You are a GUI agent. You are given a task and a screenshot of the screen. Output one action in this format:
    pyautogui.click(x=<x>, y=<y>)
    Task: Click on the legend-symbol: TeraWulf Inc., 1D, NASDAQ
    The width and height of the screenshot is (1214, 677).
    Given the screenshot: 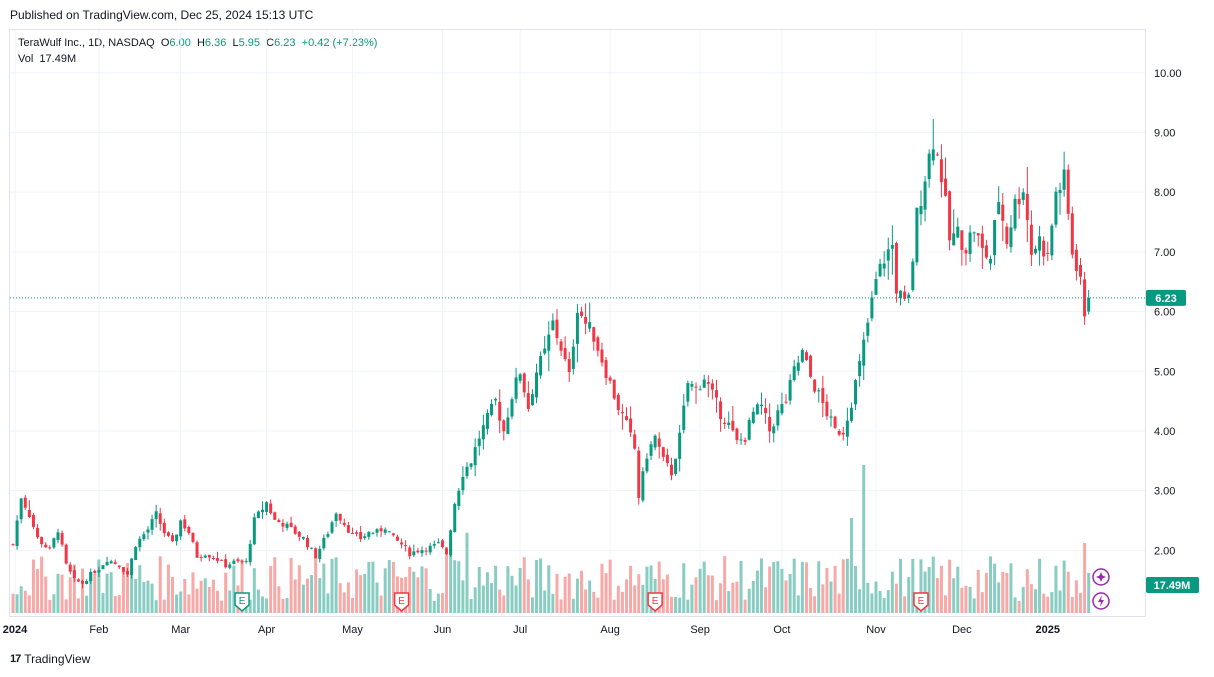 What is the action you would take?
    pyautogui.click(x=86, y=43)
    